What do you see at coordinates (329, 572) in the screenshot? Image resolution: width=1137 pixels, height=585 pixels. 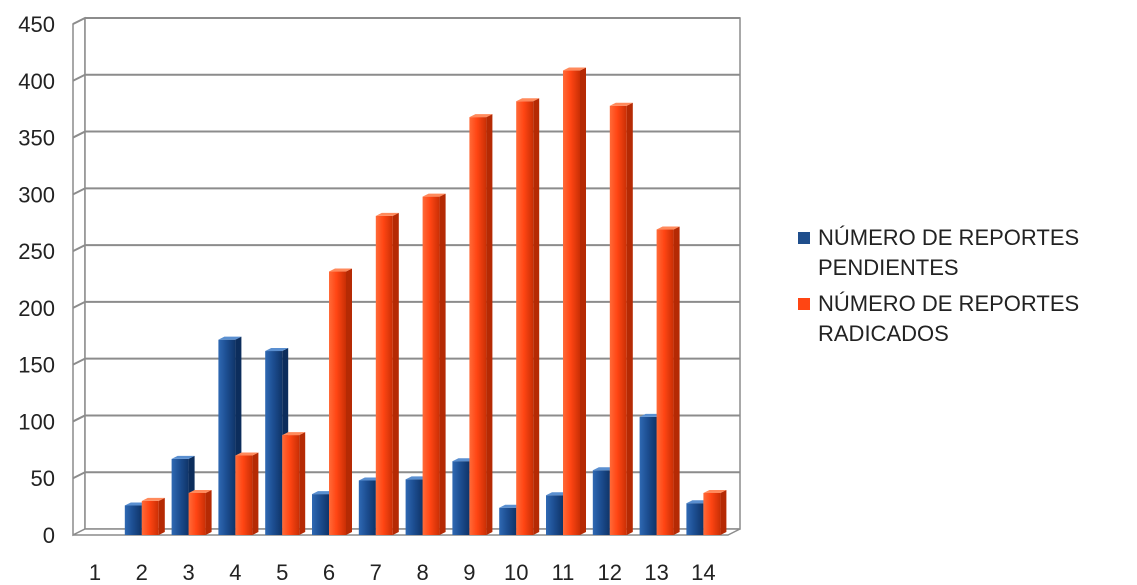 I see `x-tick-label: 6` at bounding box center [329, 572].